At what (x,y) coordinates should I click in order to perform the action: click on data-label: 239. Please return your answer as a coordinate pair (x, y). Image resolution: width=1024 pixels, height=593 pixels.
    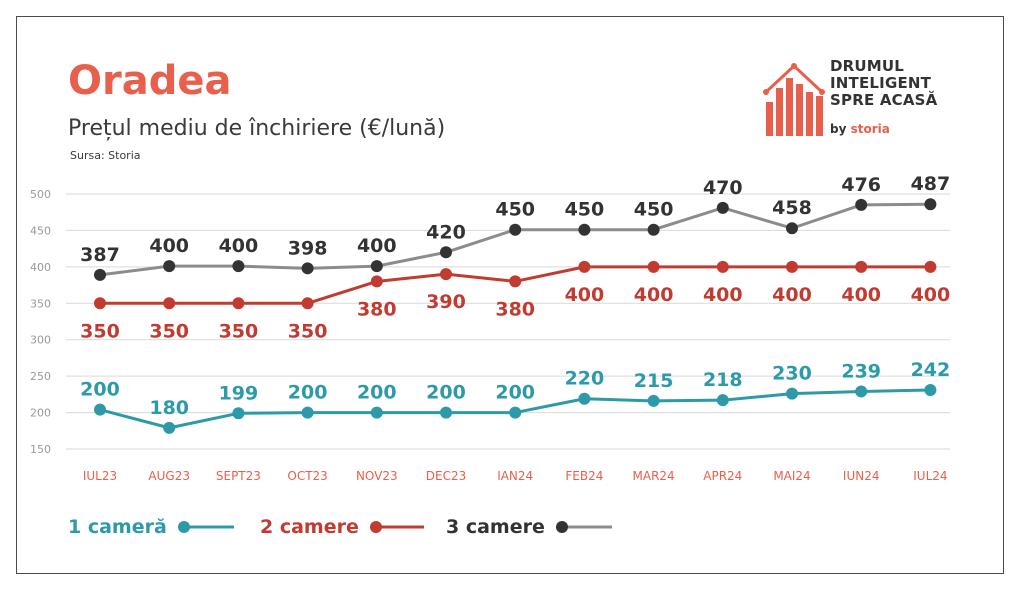
    Looking at the image, I should click on (861, 371).